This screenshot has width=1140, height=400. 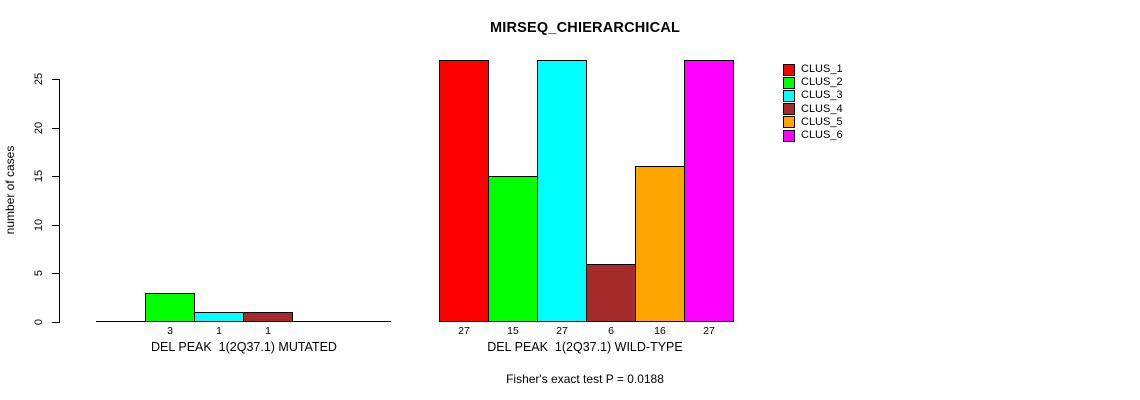 What do you see at coordinates (39, 79) in the screenshot?
I see `y-tick-label: 25` at bounding box center [39, 79].